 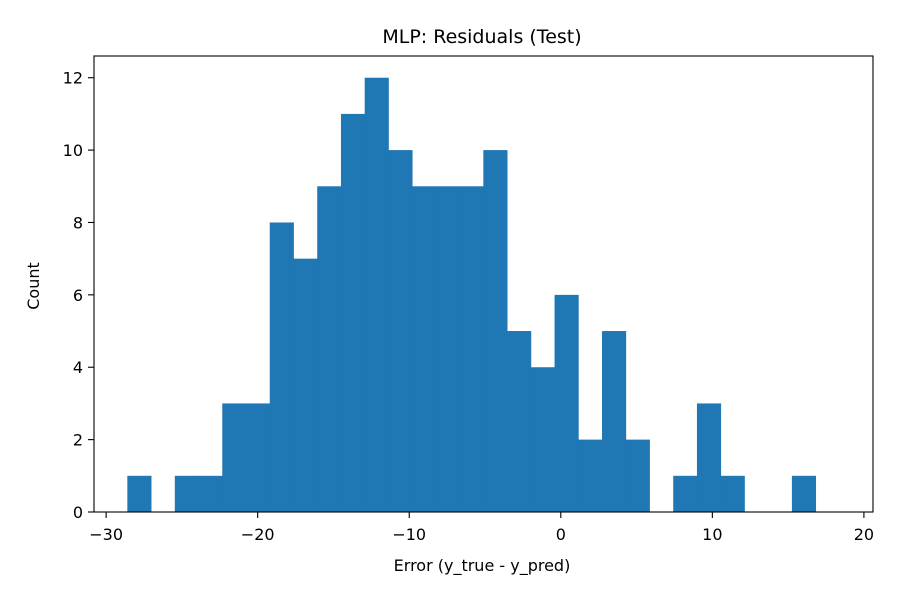 What do you see at coordinates (561, 534) in the screenshot?
I see `x-tick-label: 0` at bounding box center [561, 534].